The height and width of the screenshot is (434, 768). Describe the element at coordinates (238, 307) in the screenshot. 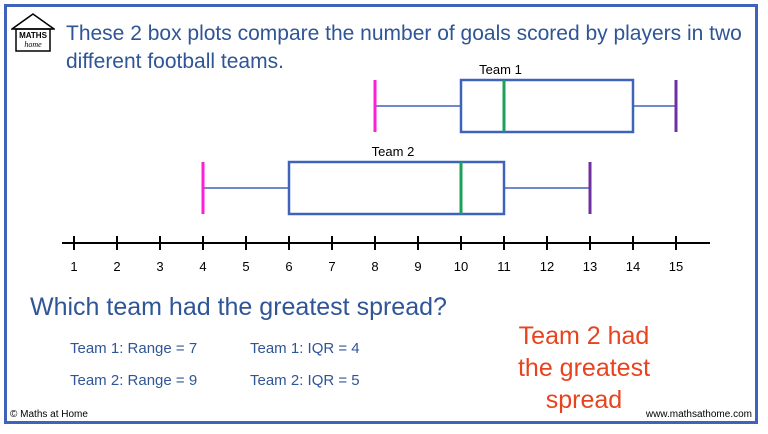

I see `question-text: Which team had the greatest spread?` at that location.